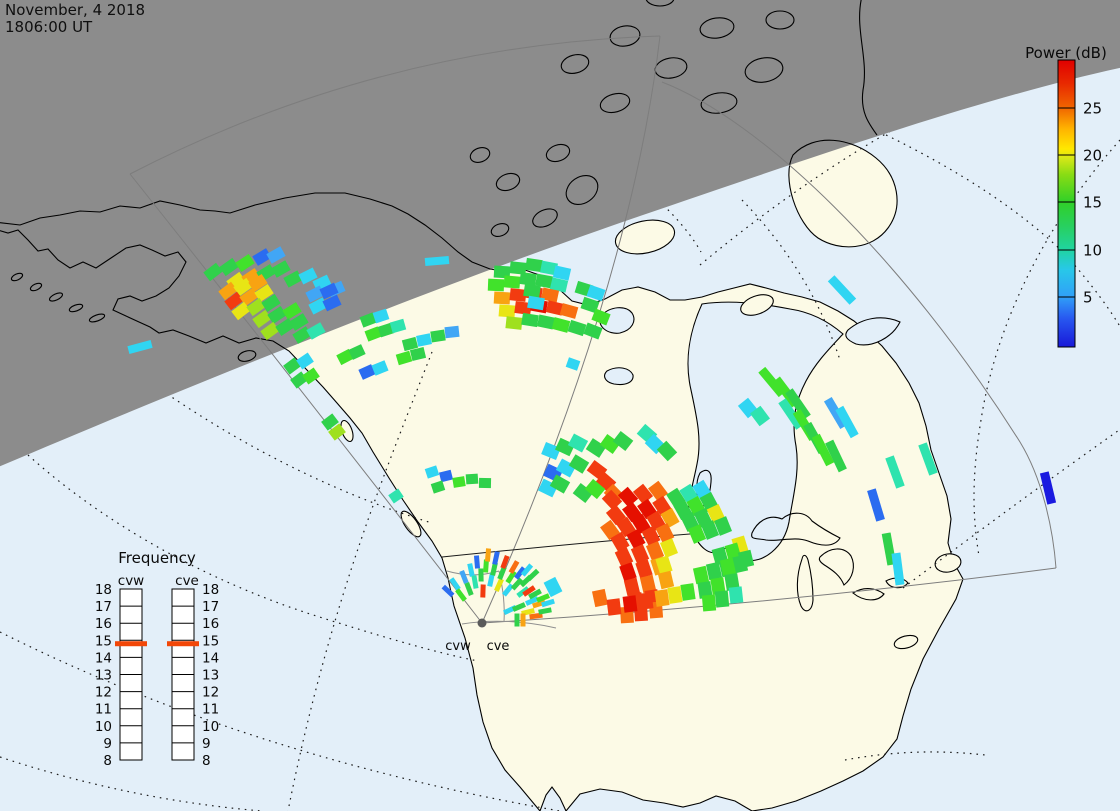 Image resolution: width=1120 pixels, height=811 pixels. Describe the element at coordinates (868, 594) in the screenshot. I see `lake-erie` at that location.